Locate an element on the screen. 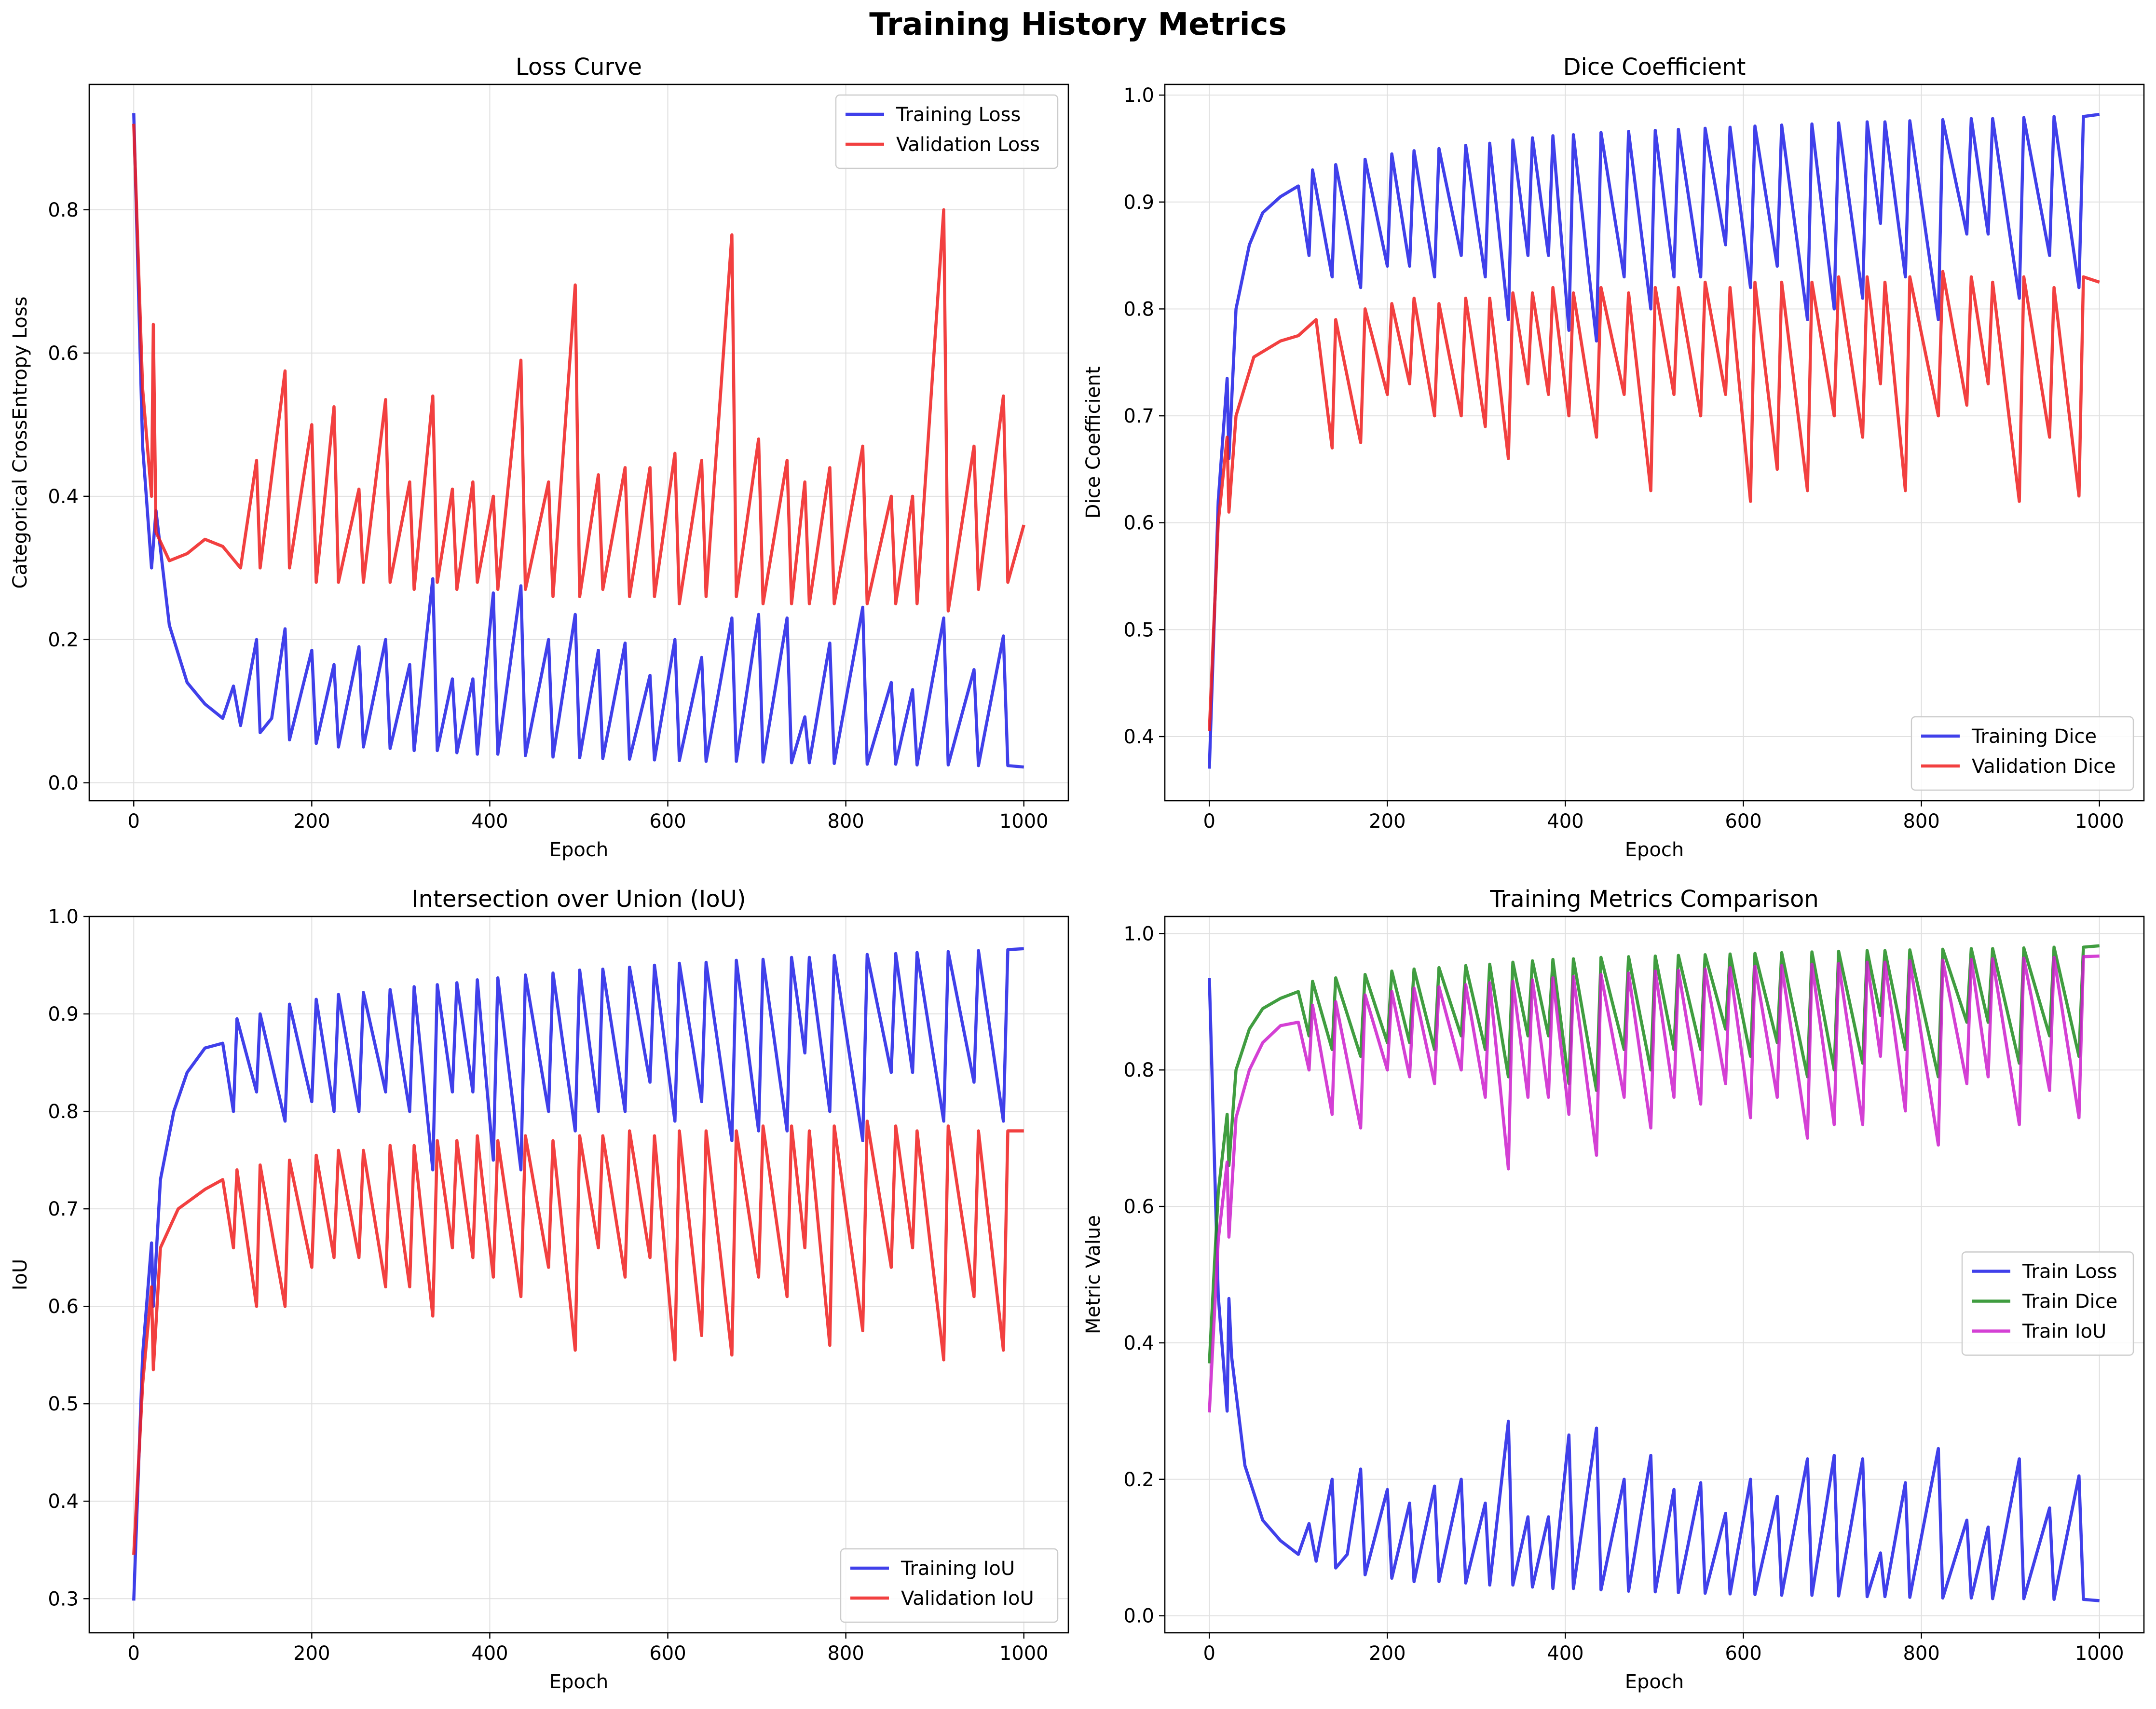  metrics-comparison-legend-label-train-dice: Train Dice is located at coordinates (2069, 1302).